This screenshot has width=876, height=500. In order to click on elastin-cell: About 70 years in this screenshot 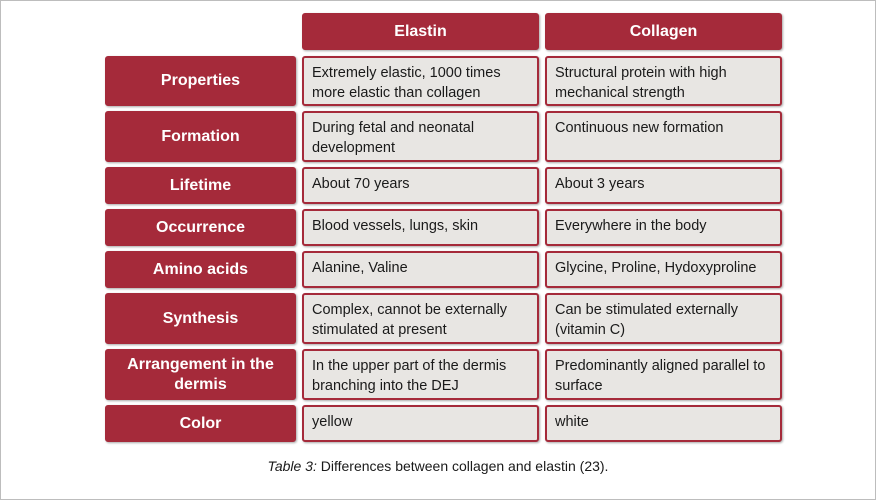, I will do `click(420, 185)`.